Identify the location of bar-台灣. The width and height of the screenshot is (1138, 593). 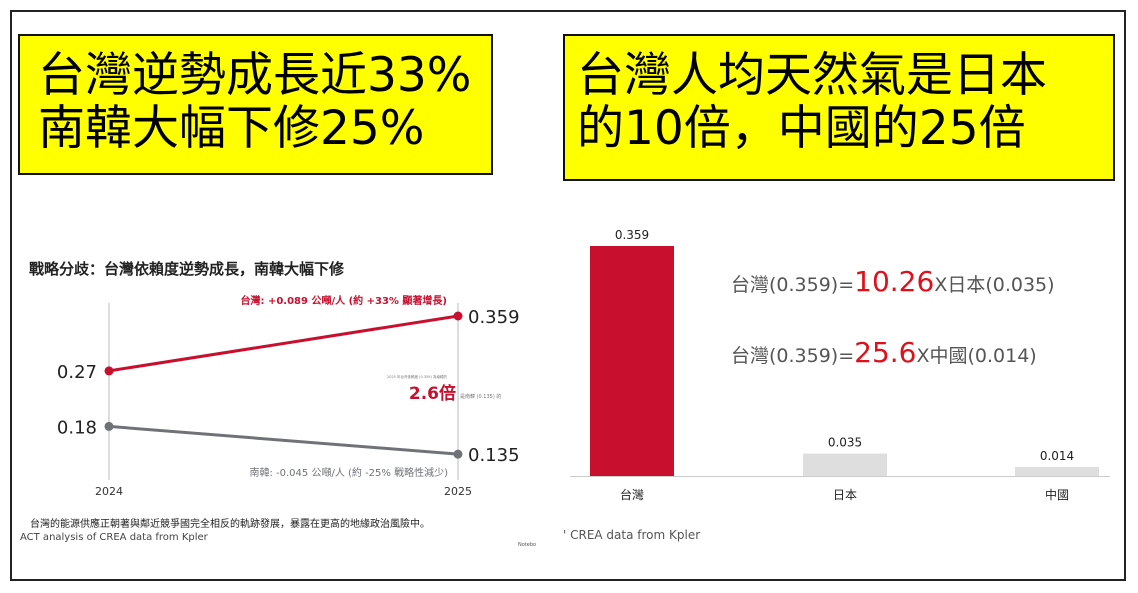
(632, 361).